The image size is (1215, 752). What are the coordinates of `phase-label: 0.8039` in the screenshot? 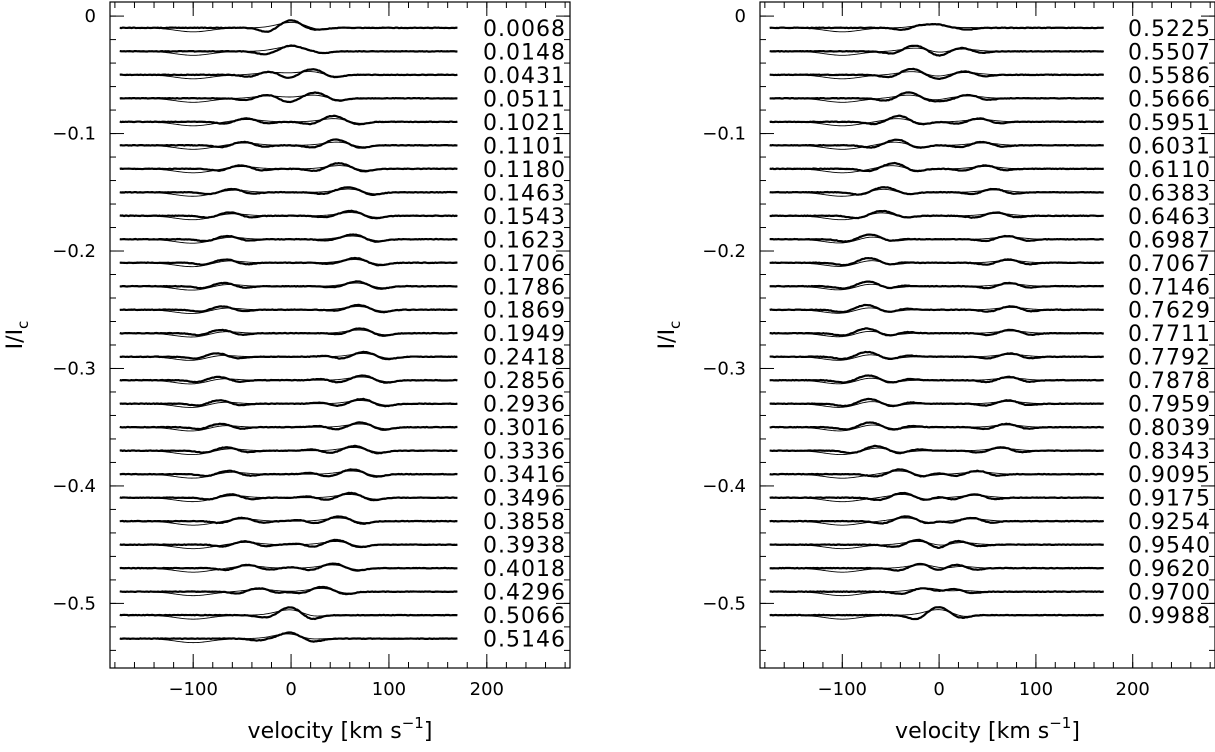 It's located at (1169, 428).